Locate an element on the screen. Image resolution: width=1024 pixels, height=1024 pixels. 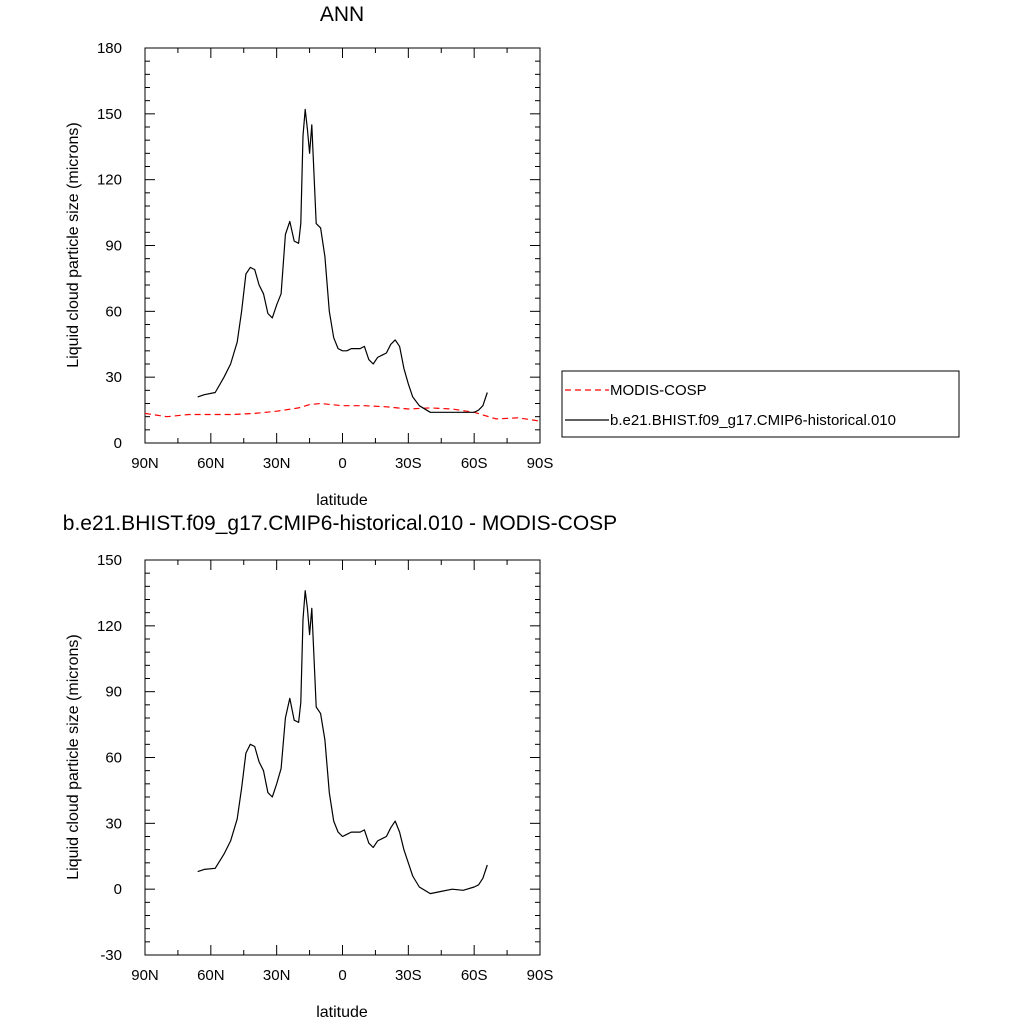
top-panel-x-axis-label: latitude is located at coordinates (342, 500).